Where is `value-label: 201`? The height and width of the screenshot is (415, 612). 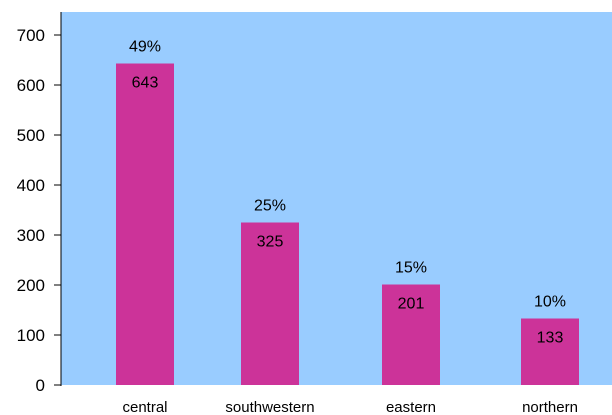
value-label: 201 is located at coordinates (411, 304).